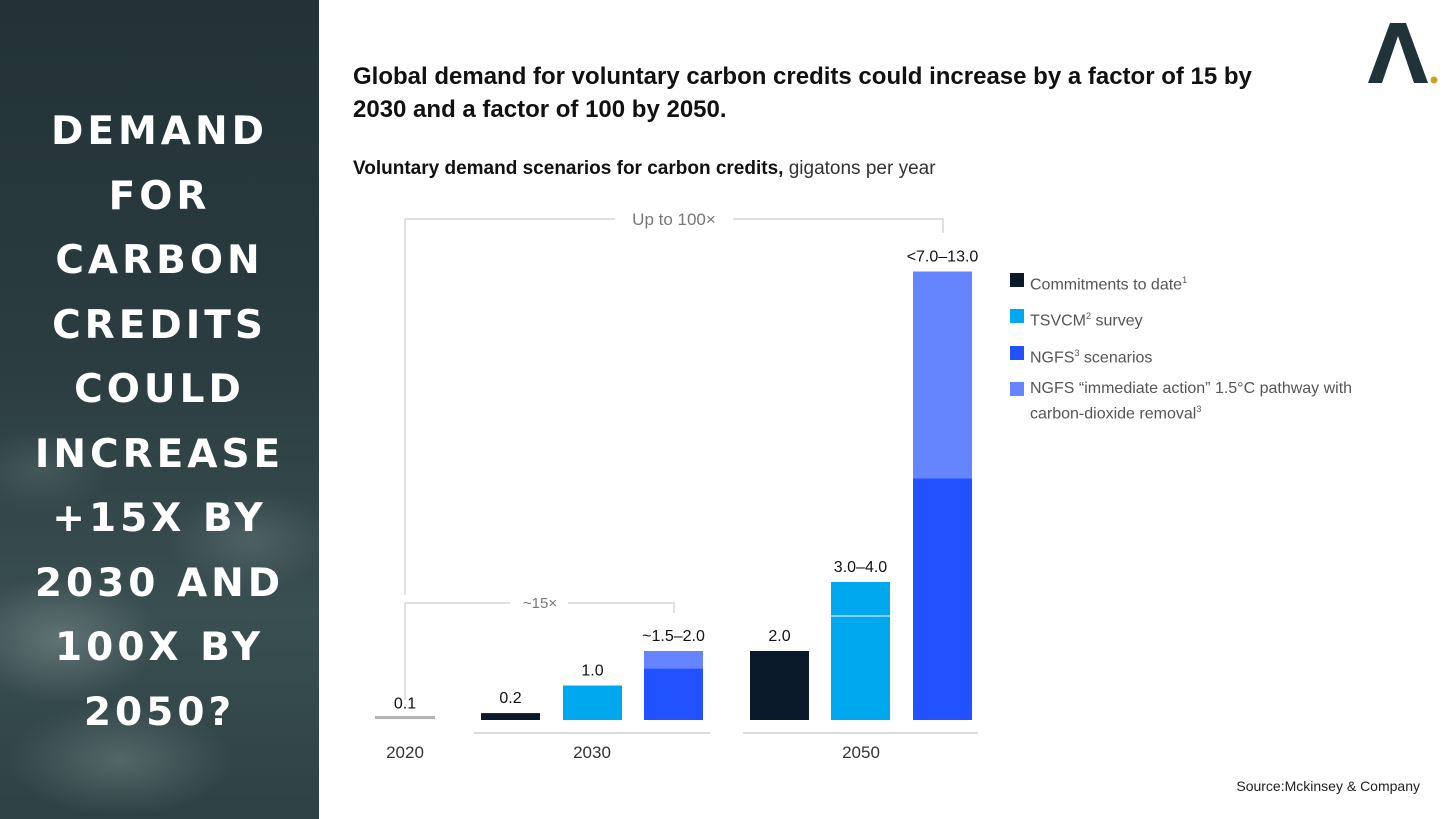  I want to click on legend-suffix: survey, so click(1117, 321).